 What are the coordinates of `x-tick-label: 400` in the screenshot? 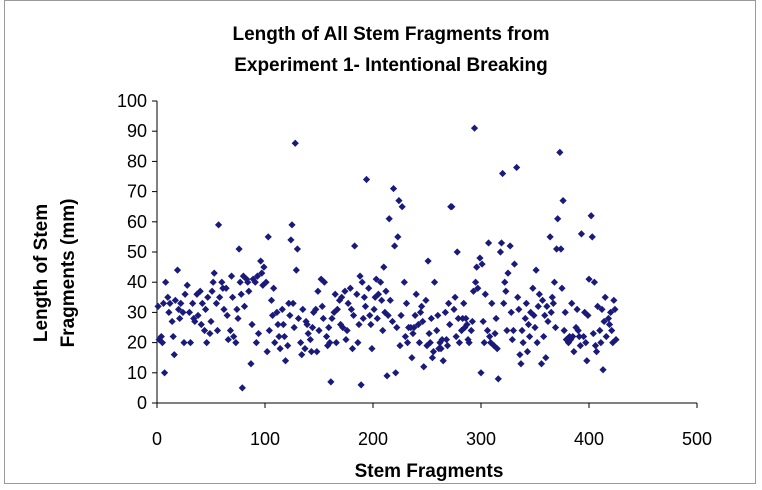 It's located at (589, 439).